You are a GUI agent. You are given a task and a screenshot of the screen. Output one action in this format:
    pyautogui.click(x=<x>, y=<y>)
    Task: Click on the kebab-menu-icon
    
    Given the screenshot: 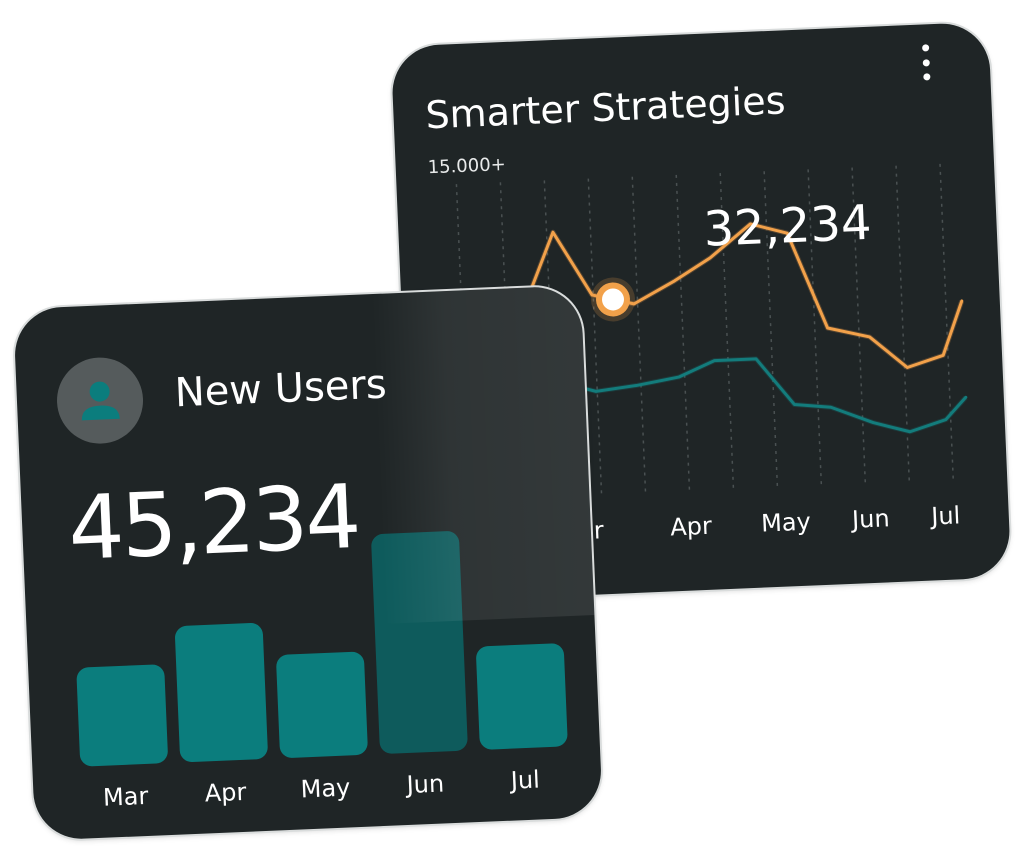 What is the action you would take?
    pyautogui.click(x=925, y=62)
    